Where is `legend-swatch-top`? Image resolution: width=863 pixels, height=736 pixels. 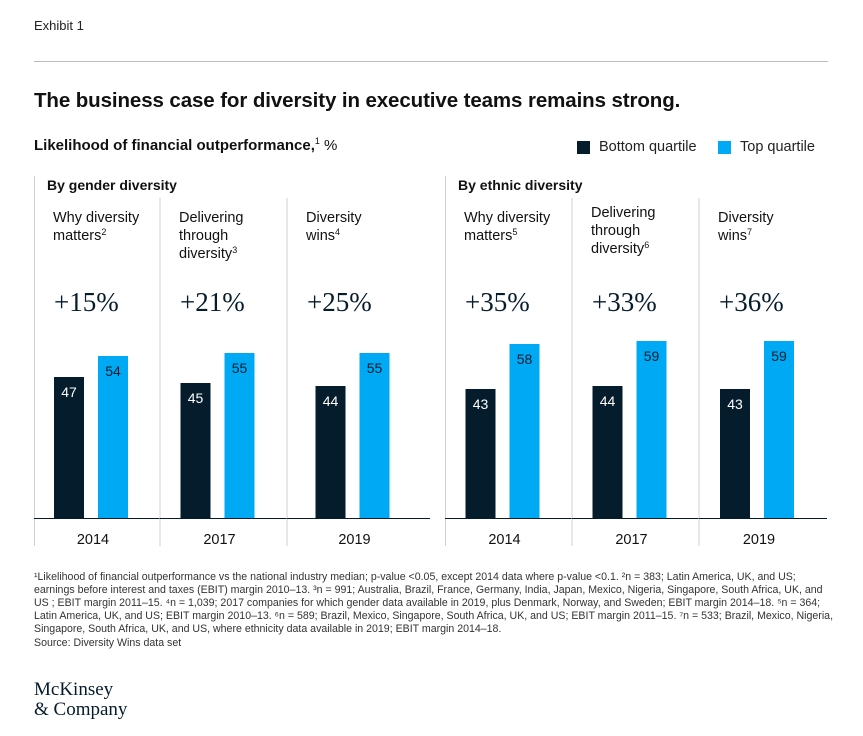
legend-swatch-top is located at coordinates (724, 147).